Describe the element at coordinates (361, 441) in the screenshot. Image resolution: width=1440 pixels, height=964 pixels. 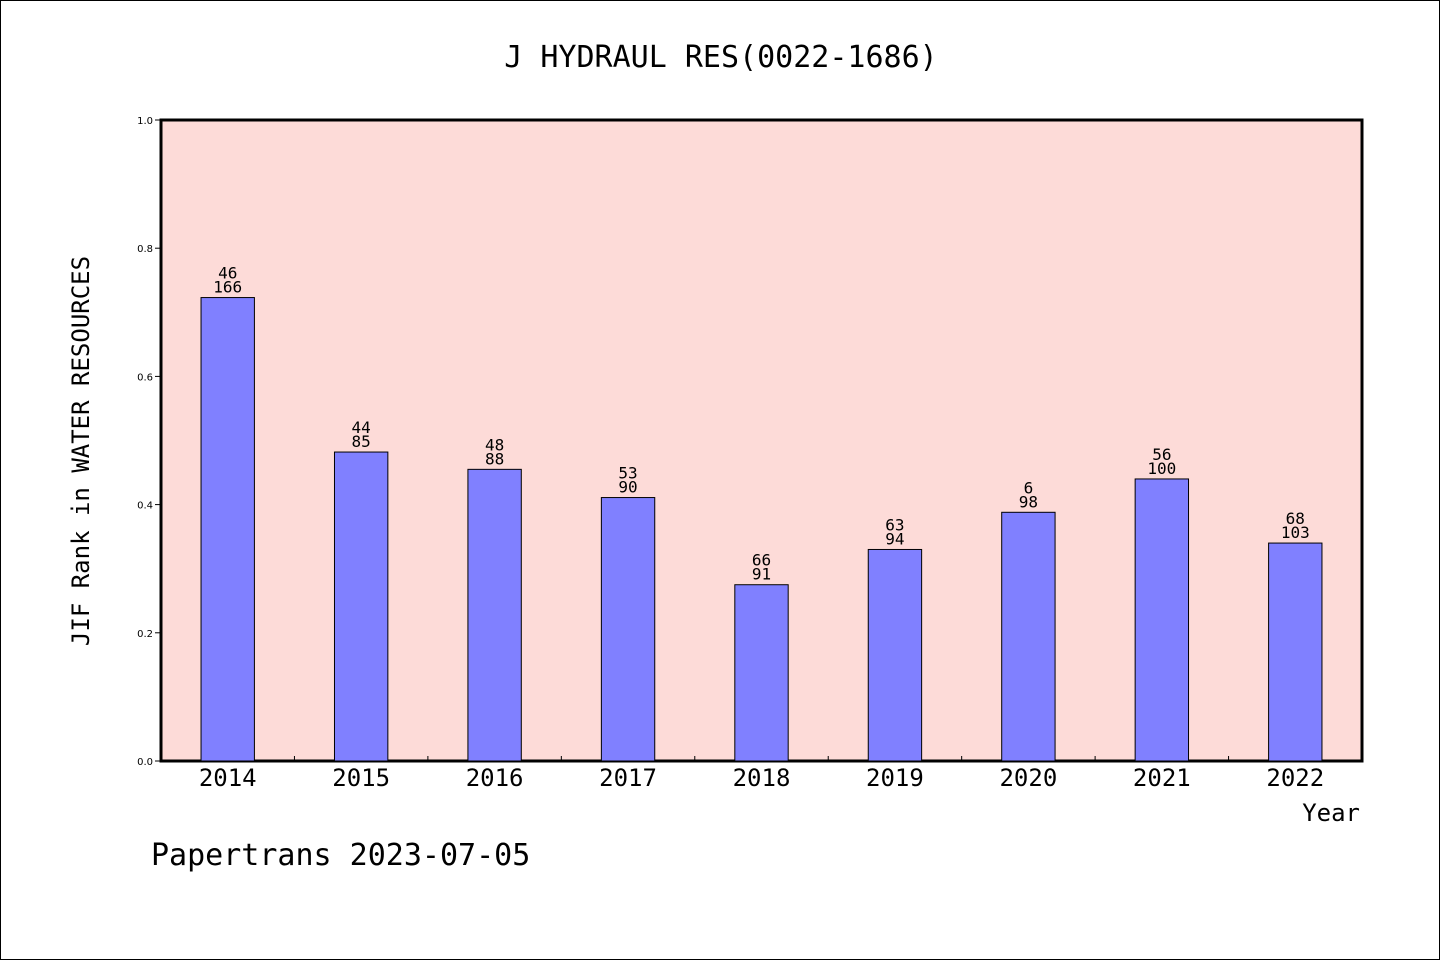
I see `bar-total-label: 85` at that location.